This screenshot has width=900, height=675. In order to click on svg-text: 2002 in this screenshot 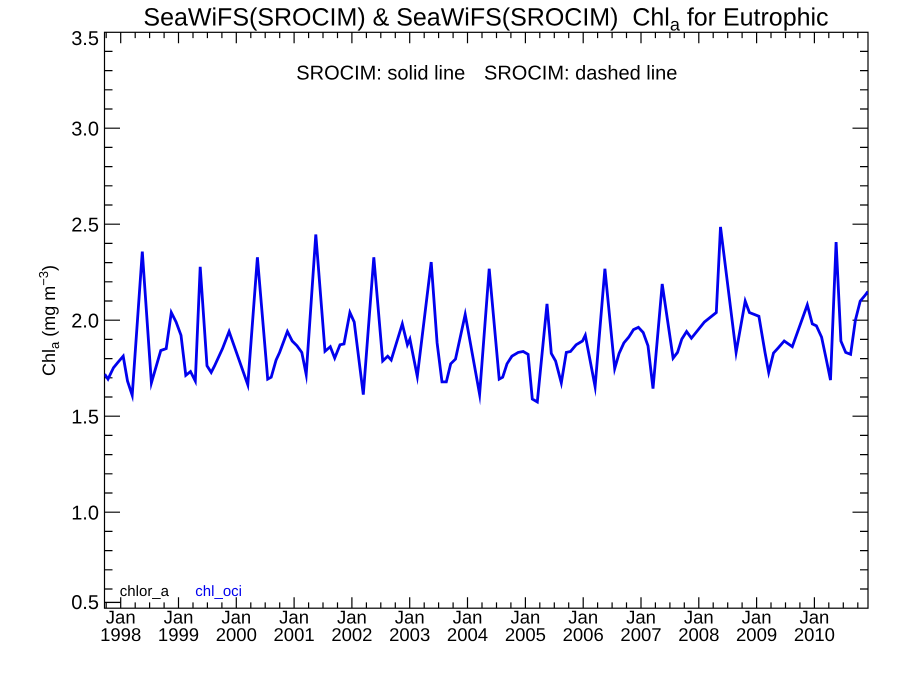, I will do `click(351, 634)`.